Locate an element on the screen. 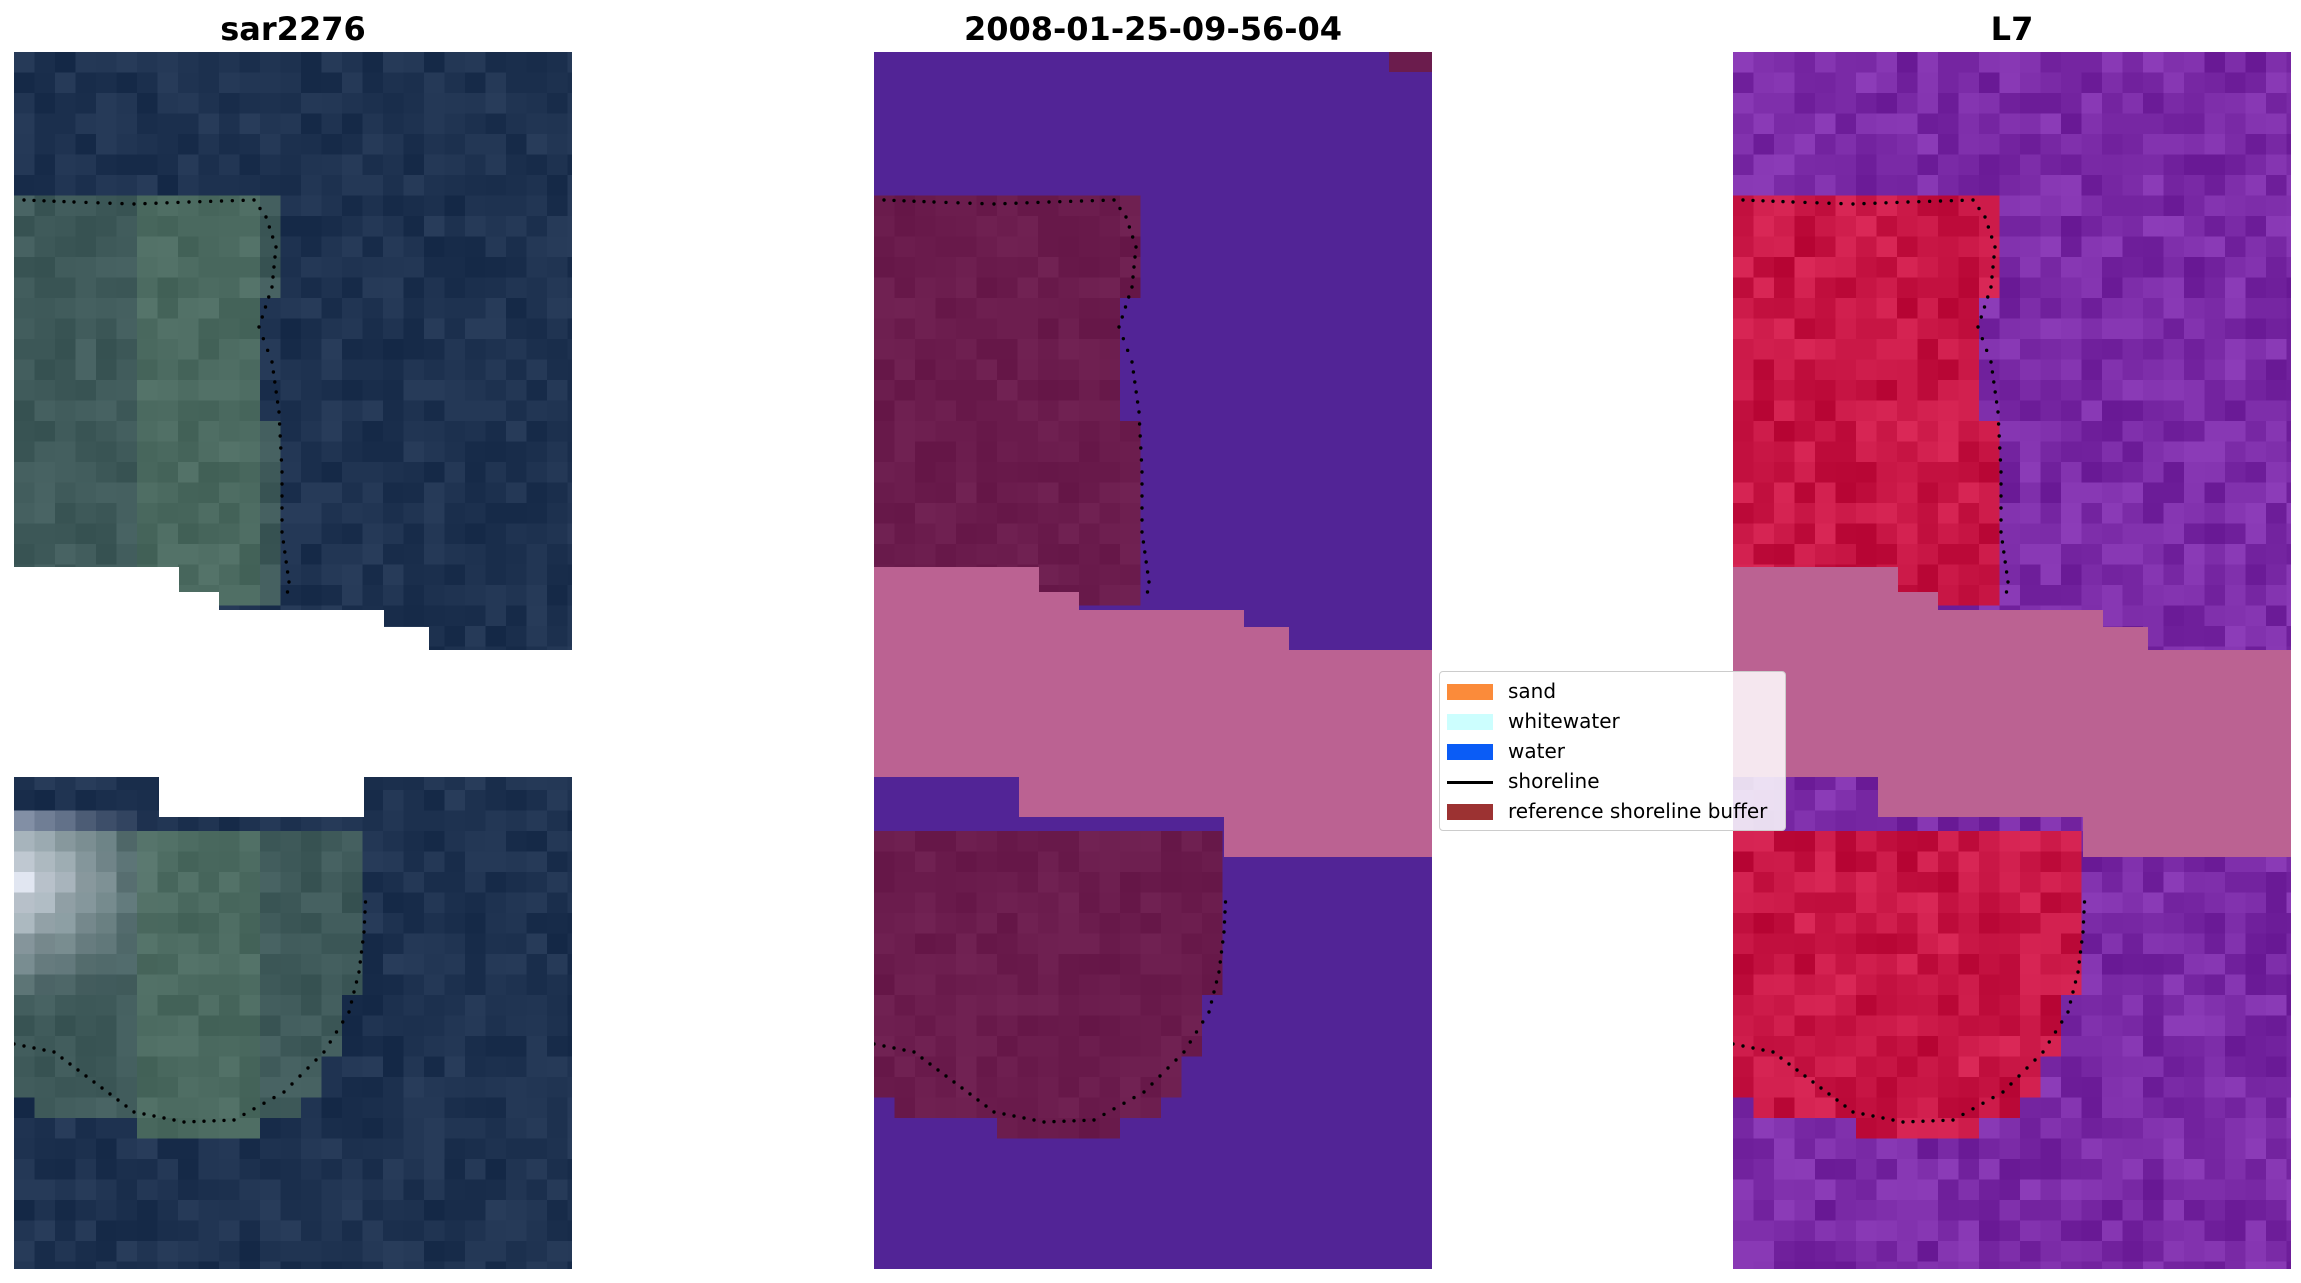 The image size is (2301, 1283). legend-swatch-reference-buffer is located at coordinates (1470, 812).